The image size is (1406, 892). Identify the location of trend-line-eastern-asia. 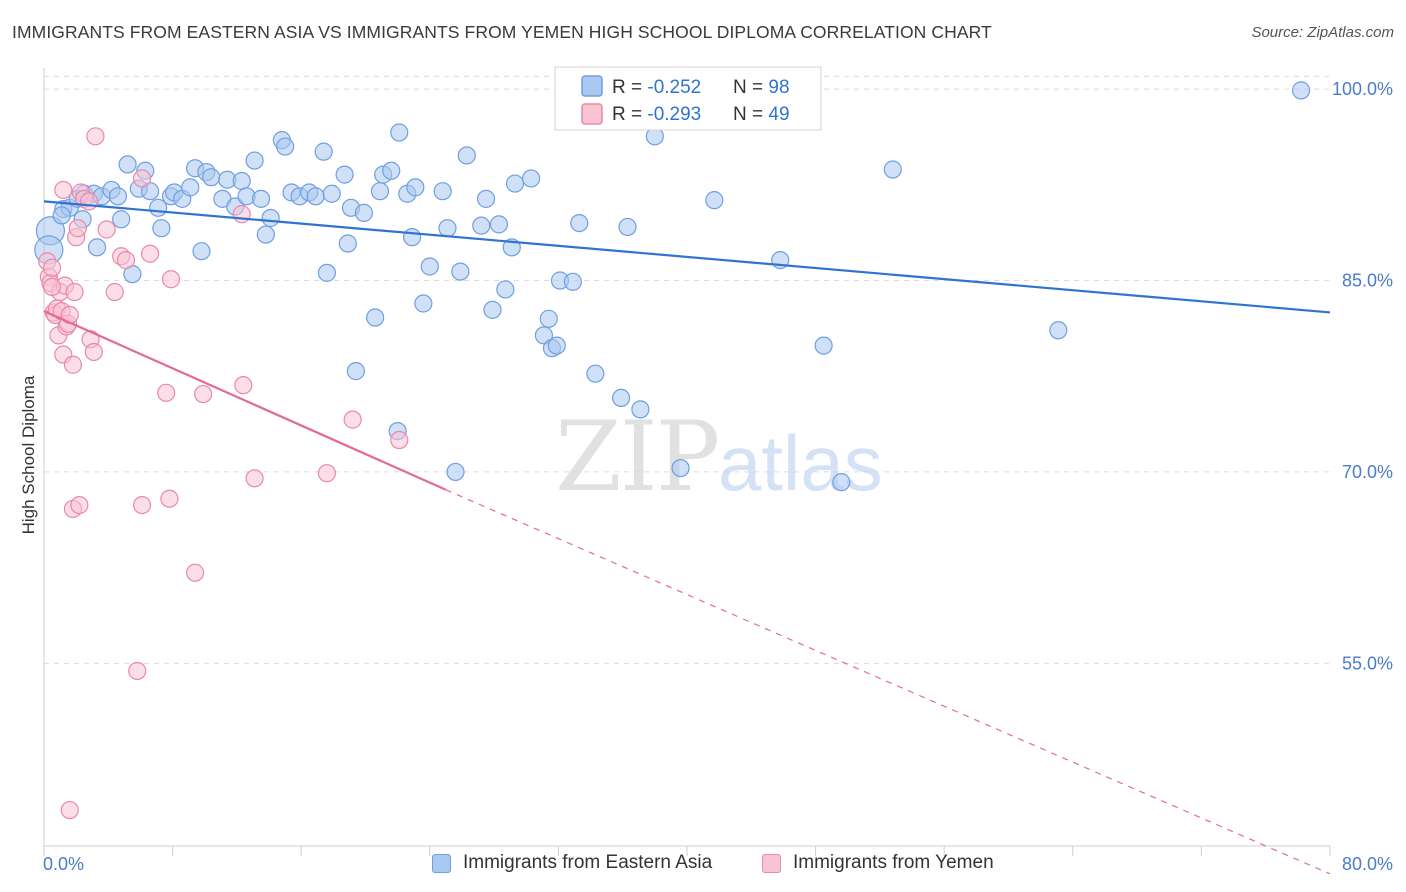
(687, 257).